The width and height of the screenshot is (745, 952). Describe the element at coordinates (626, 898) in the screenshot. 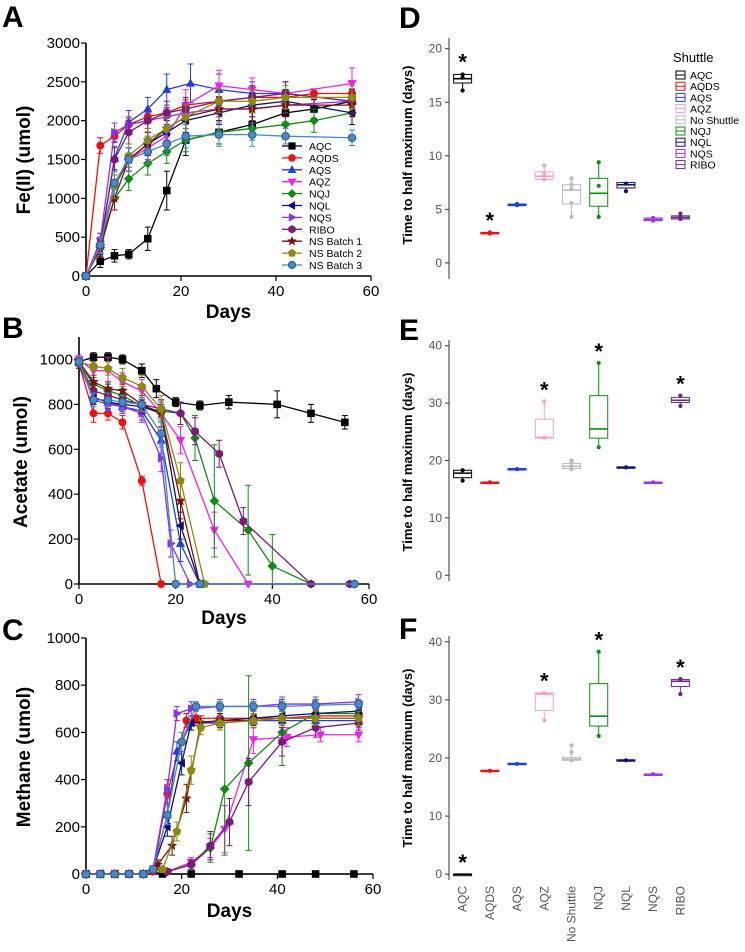

I see `x-tick-label: NQL` at that location.